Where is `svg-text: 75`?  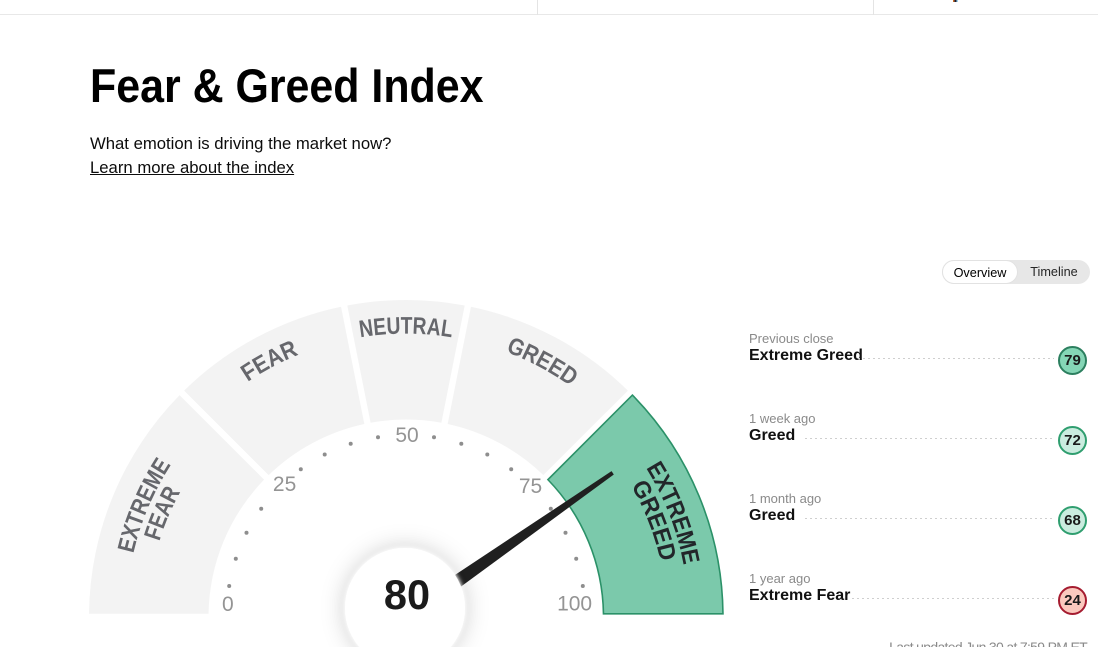 svg-text: 75 is located at coordinates (530, 486).